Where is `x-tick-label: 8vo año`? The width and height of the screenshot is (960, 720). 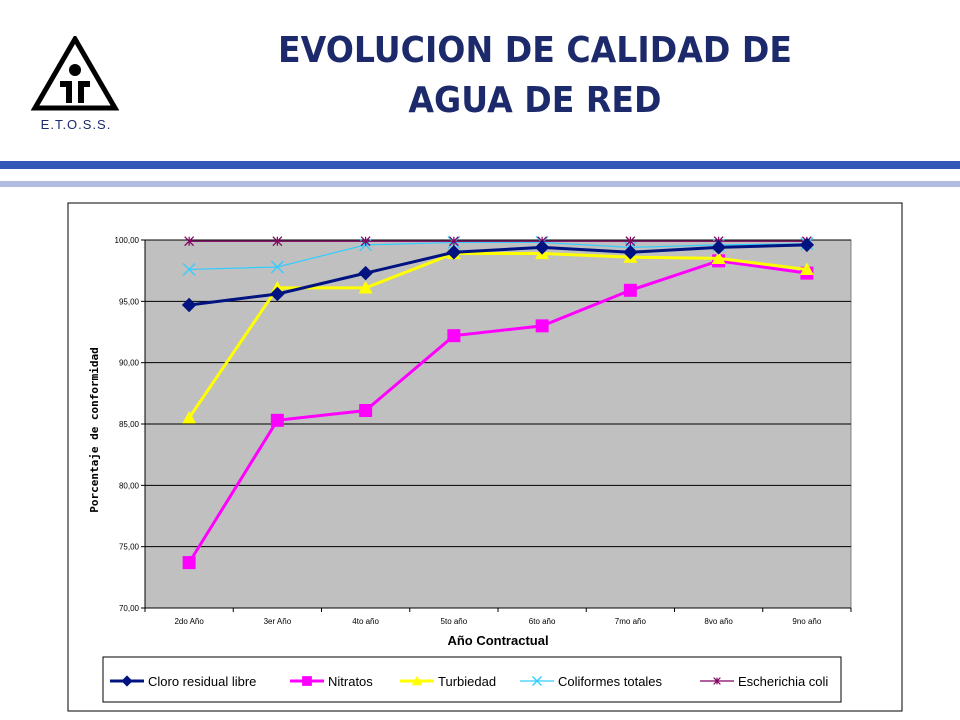
x-tick-label: 8vo año is located at coordinates (718, 621).